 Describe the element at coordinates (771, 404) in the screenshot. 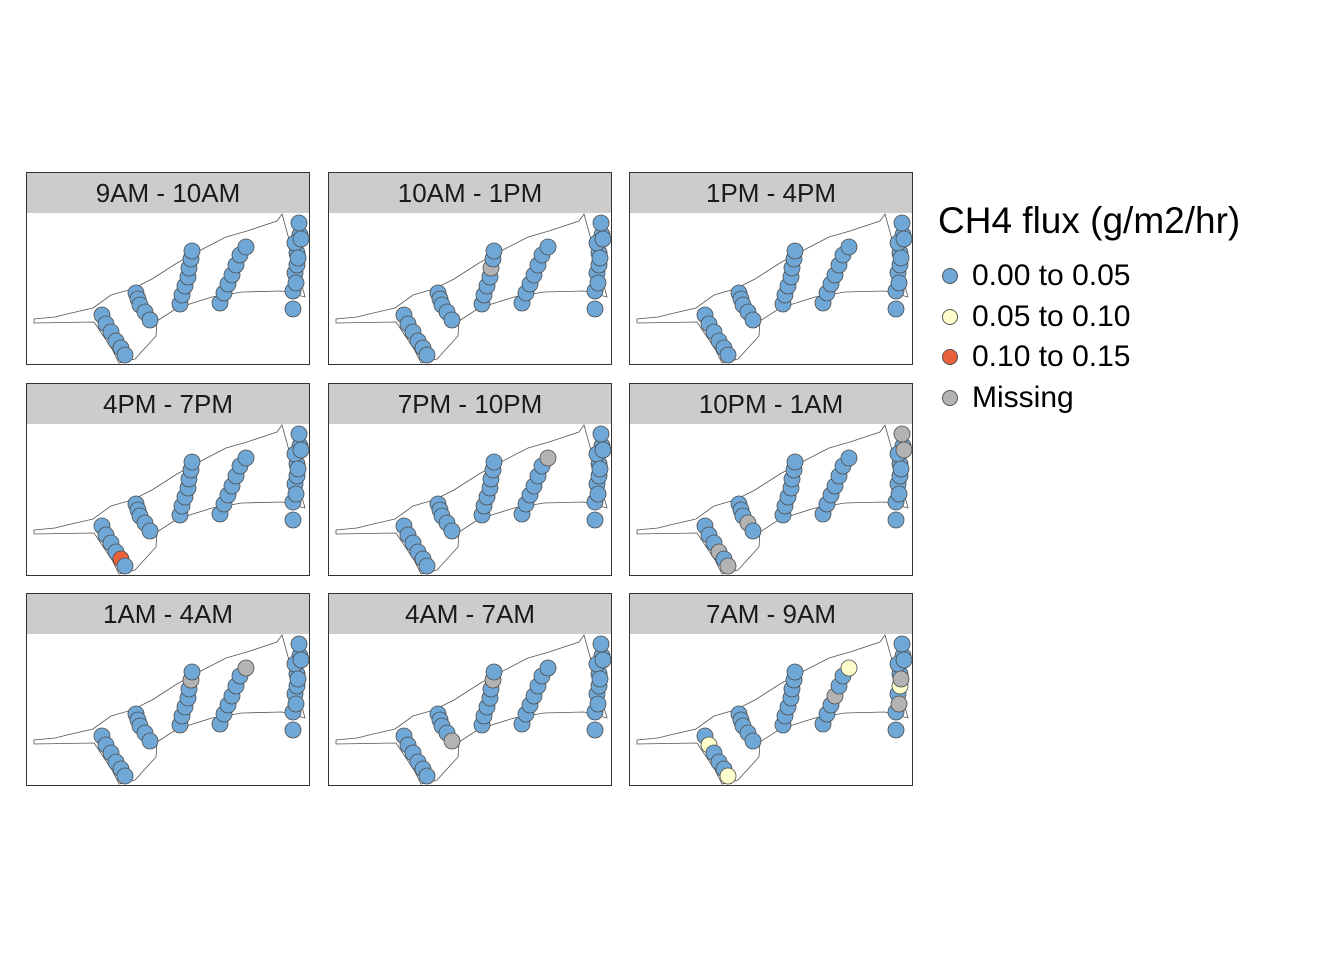

I see `facet-title: 10PM - 1AM` at that location.